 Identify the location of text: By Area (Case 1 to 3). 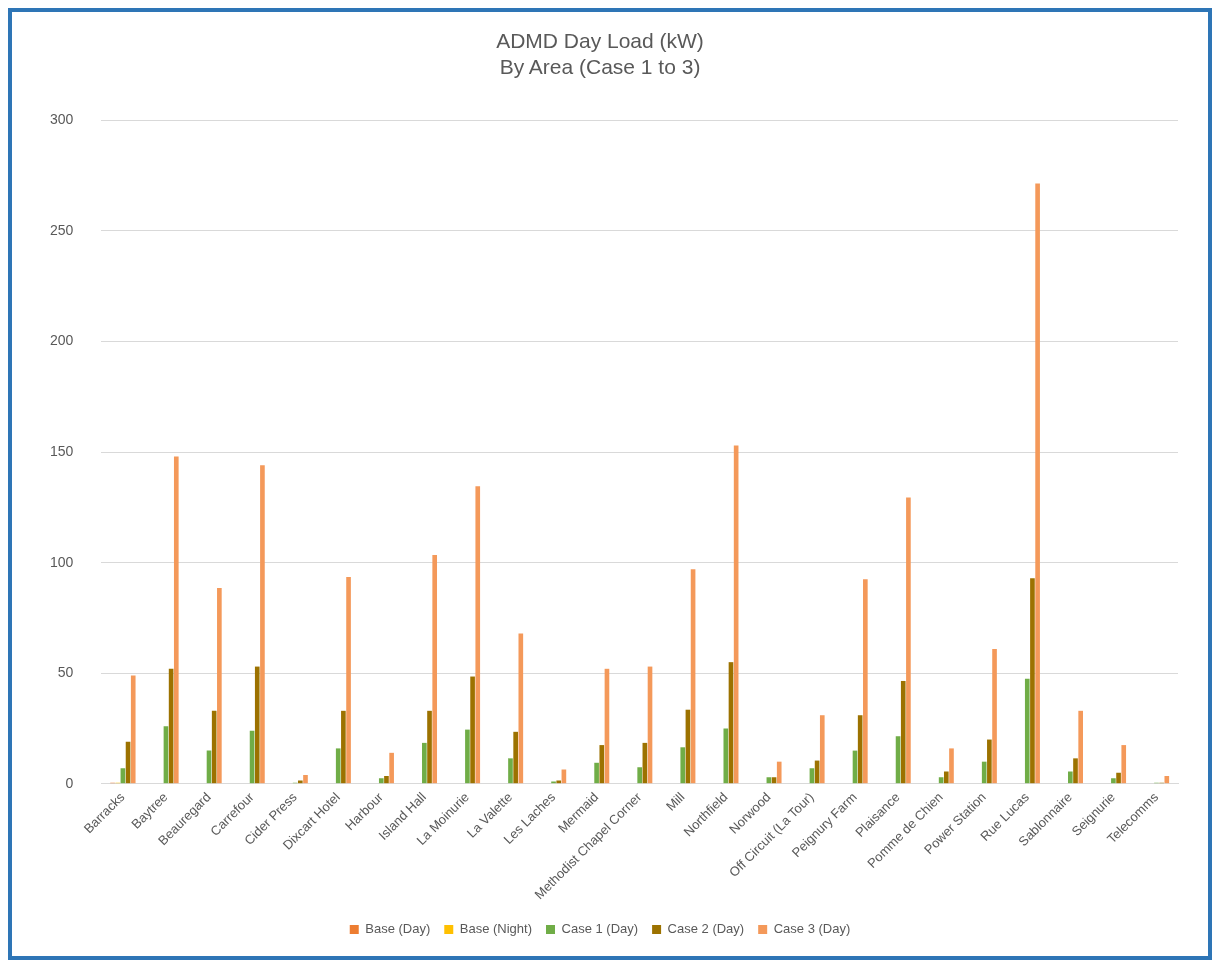
(600, 66).